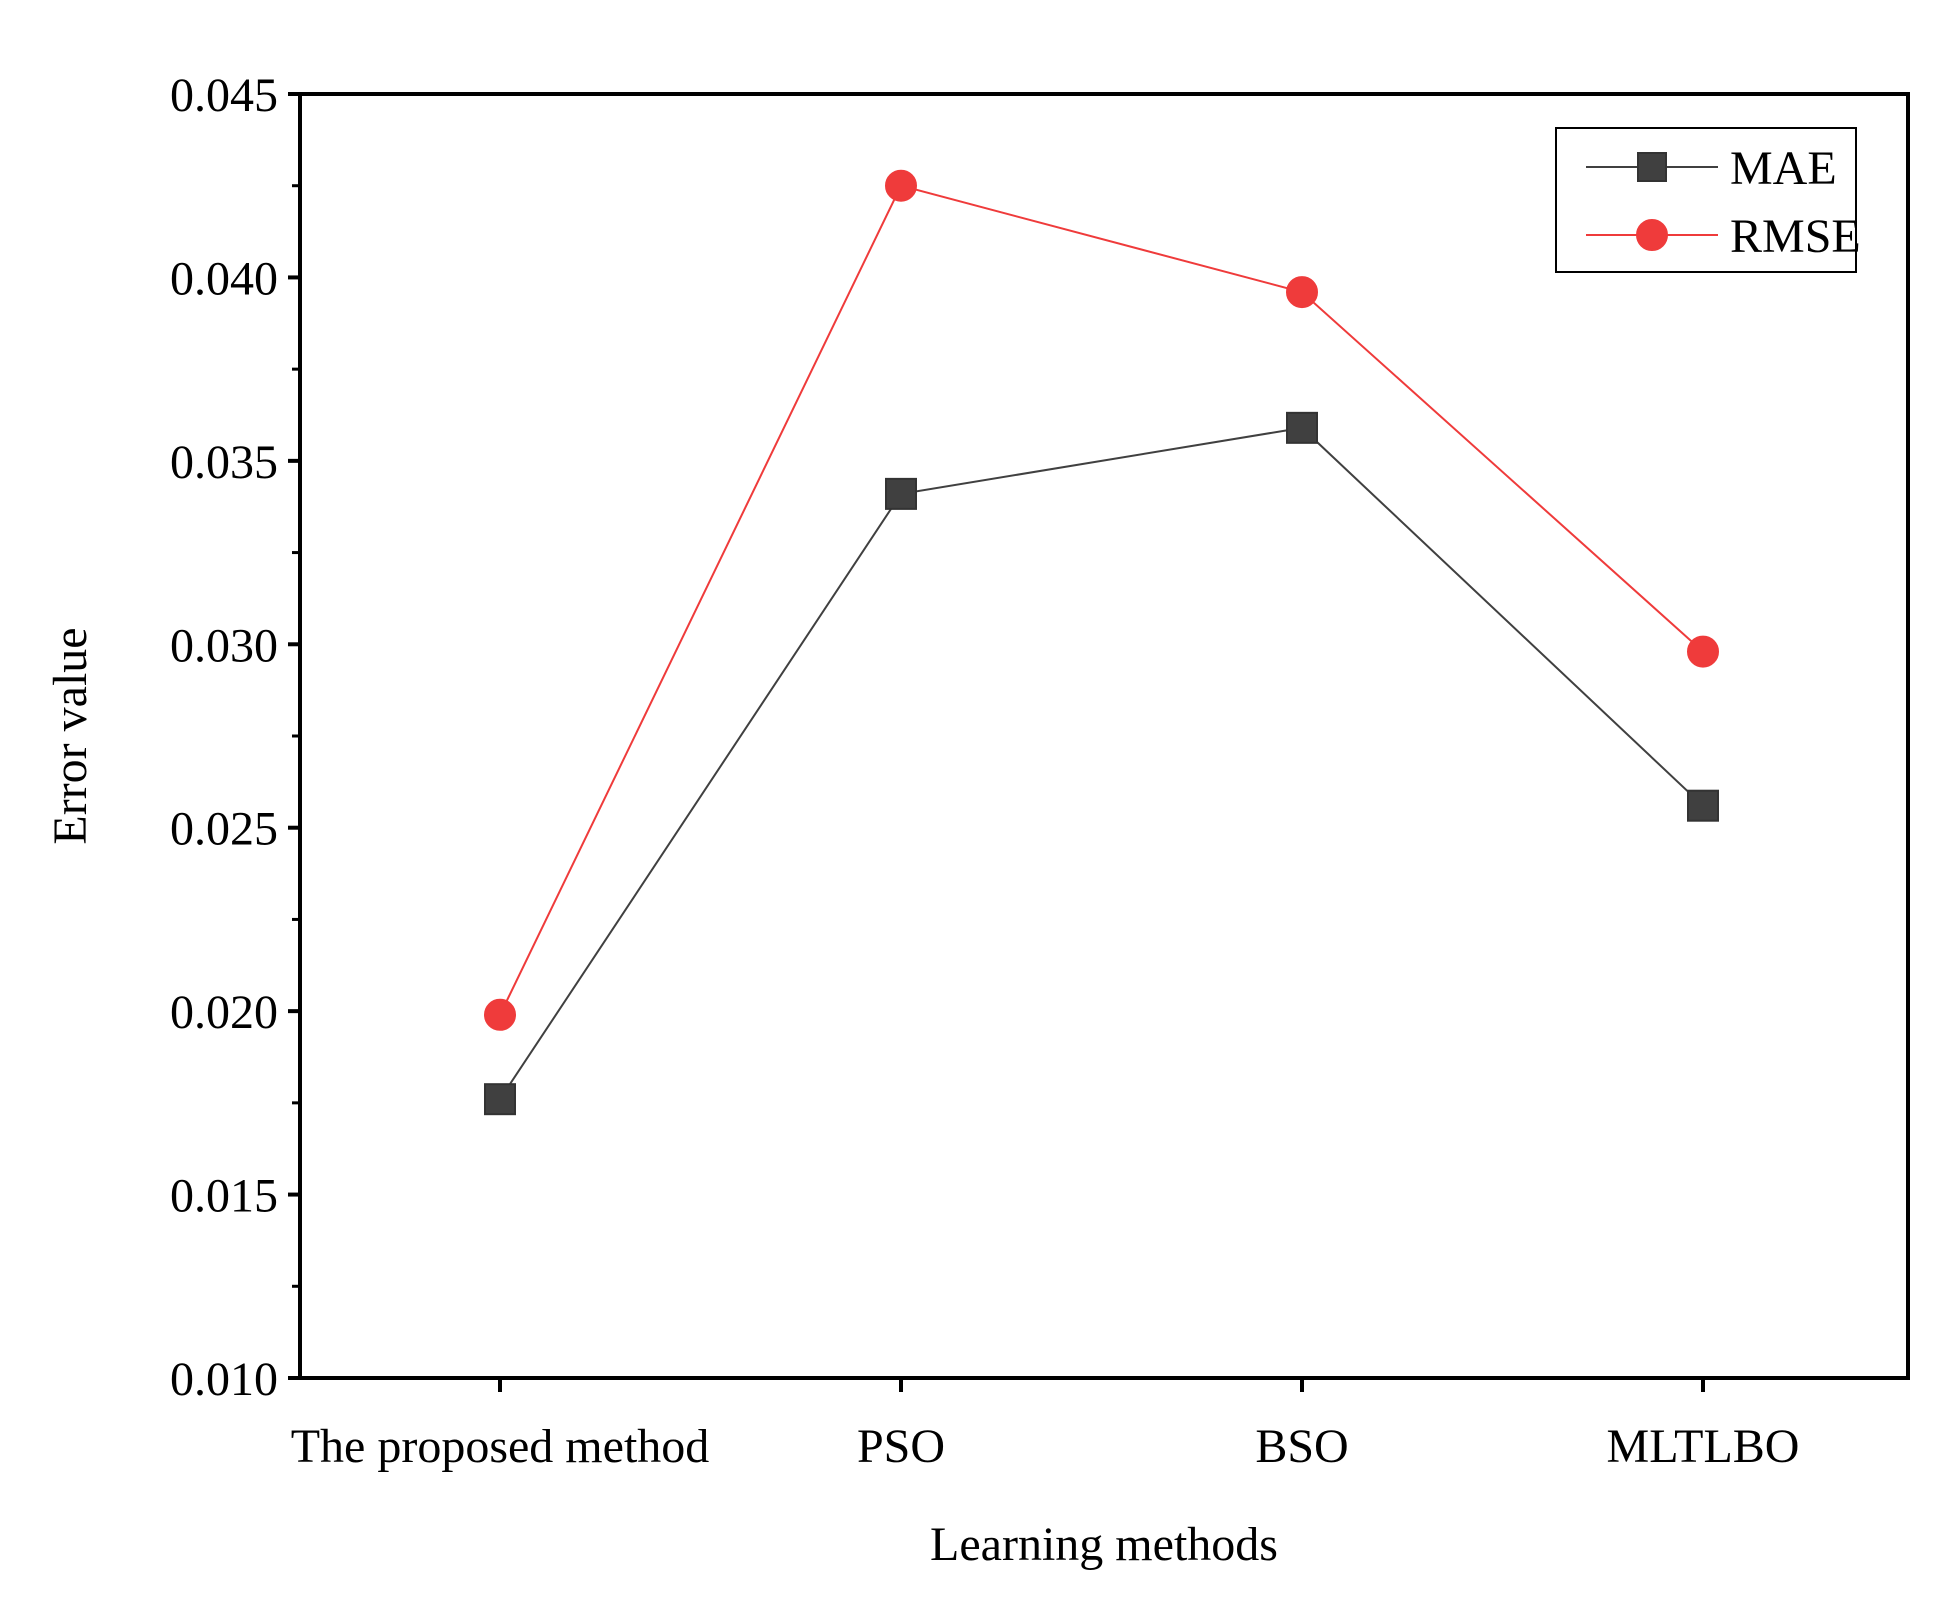 The image size is (1960, 1608). I want to click on y-tick-label: 0.045, so click(224, 95).